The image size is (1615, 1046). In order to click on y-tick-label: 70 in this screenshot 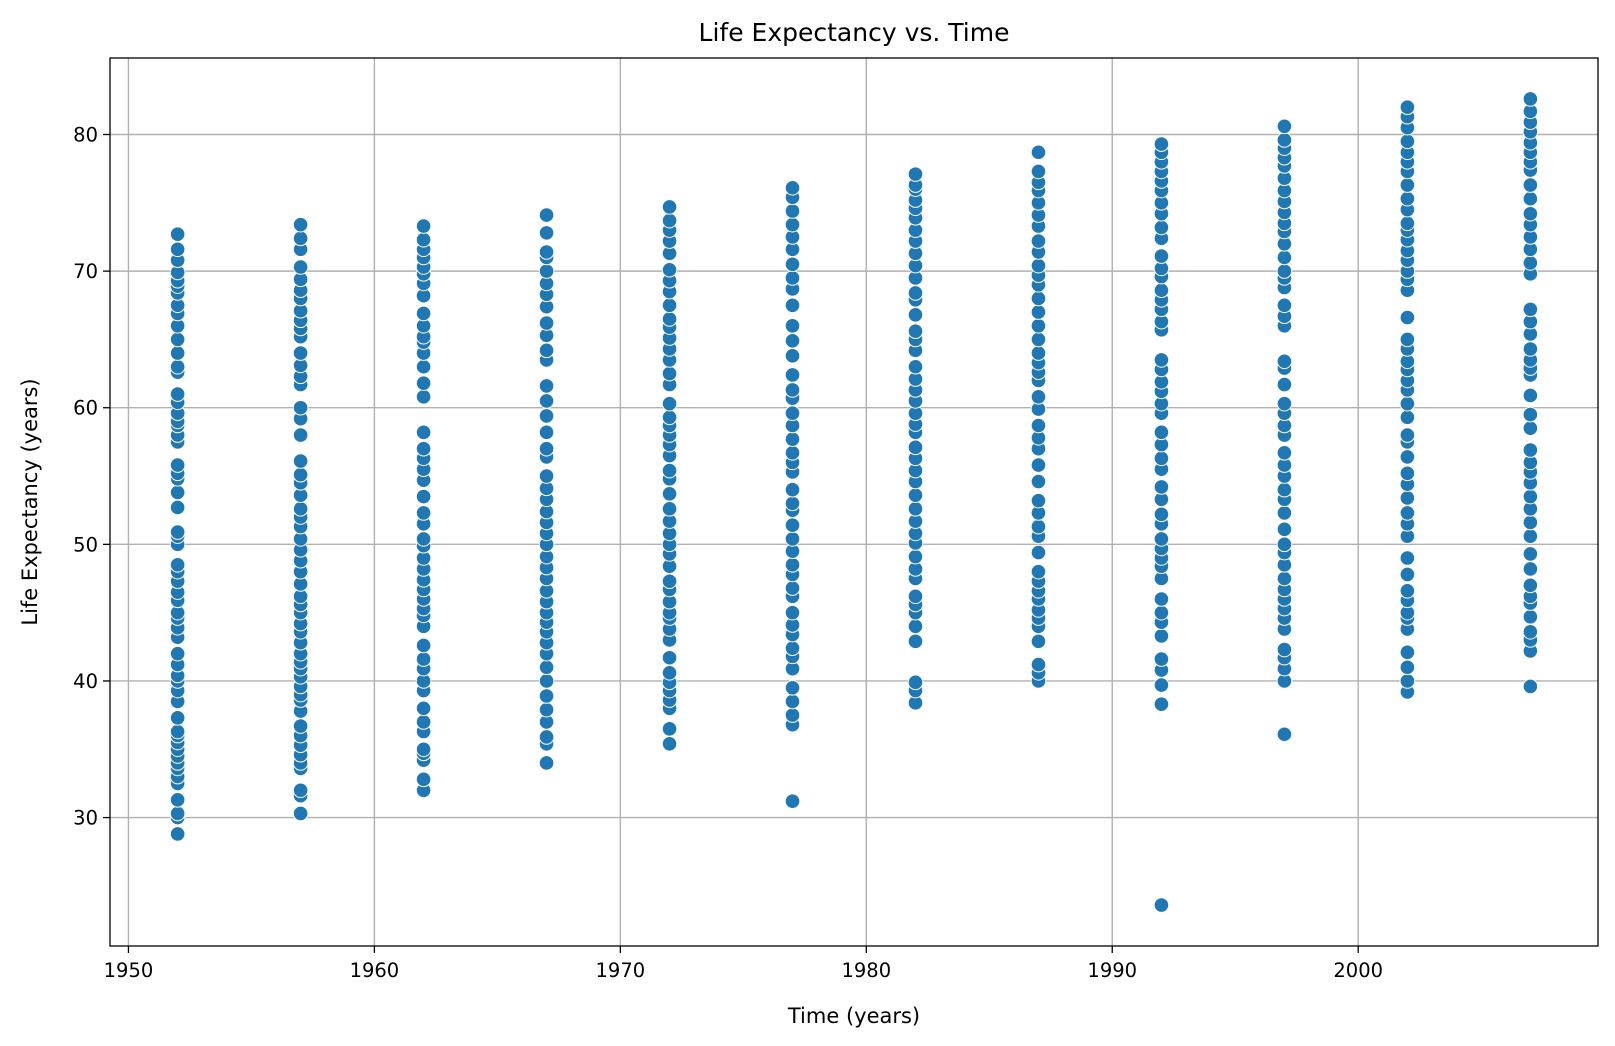, I will do `click(85, 271)`.